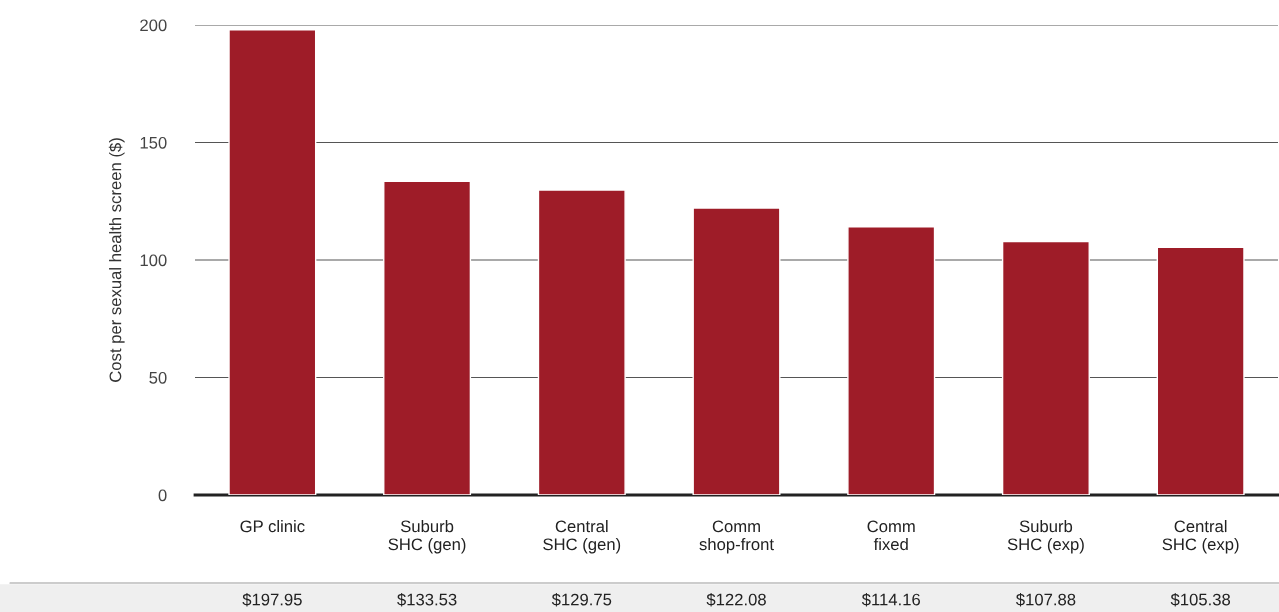 Image resolution: width=1279 pixels, height=612 pixels. What do you see at coordinates (116, 260) in the screenshot?
I see `y-axis-title: Cost per sexual health screen ($)` at bounding box center [116, 260].